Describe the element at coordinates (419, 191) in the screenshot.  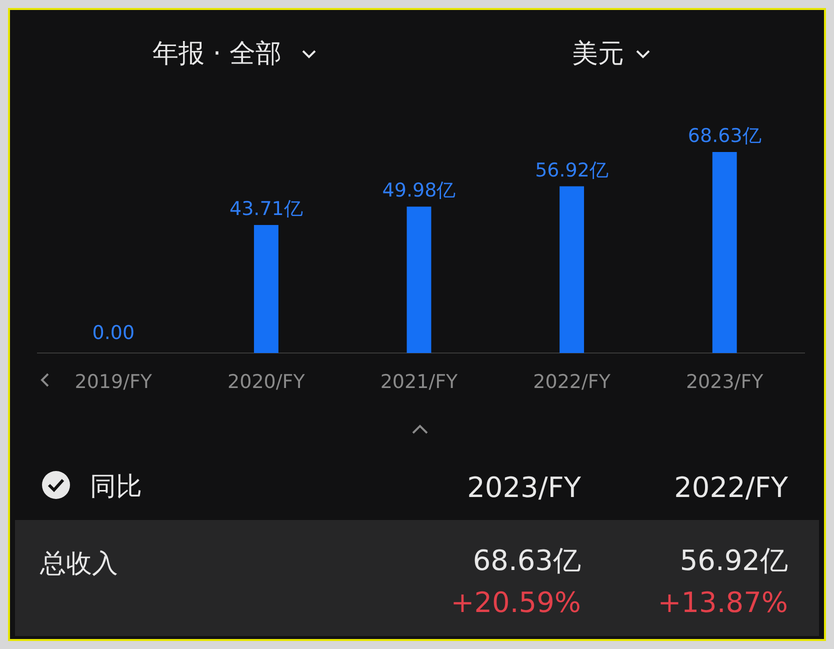
I see `data-label: 49.98亿` at that location.